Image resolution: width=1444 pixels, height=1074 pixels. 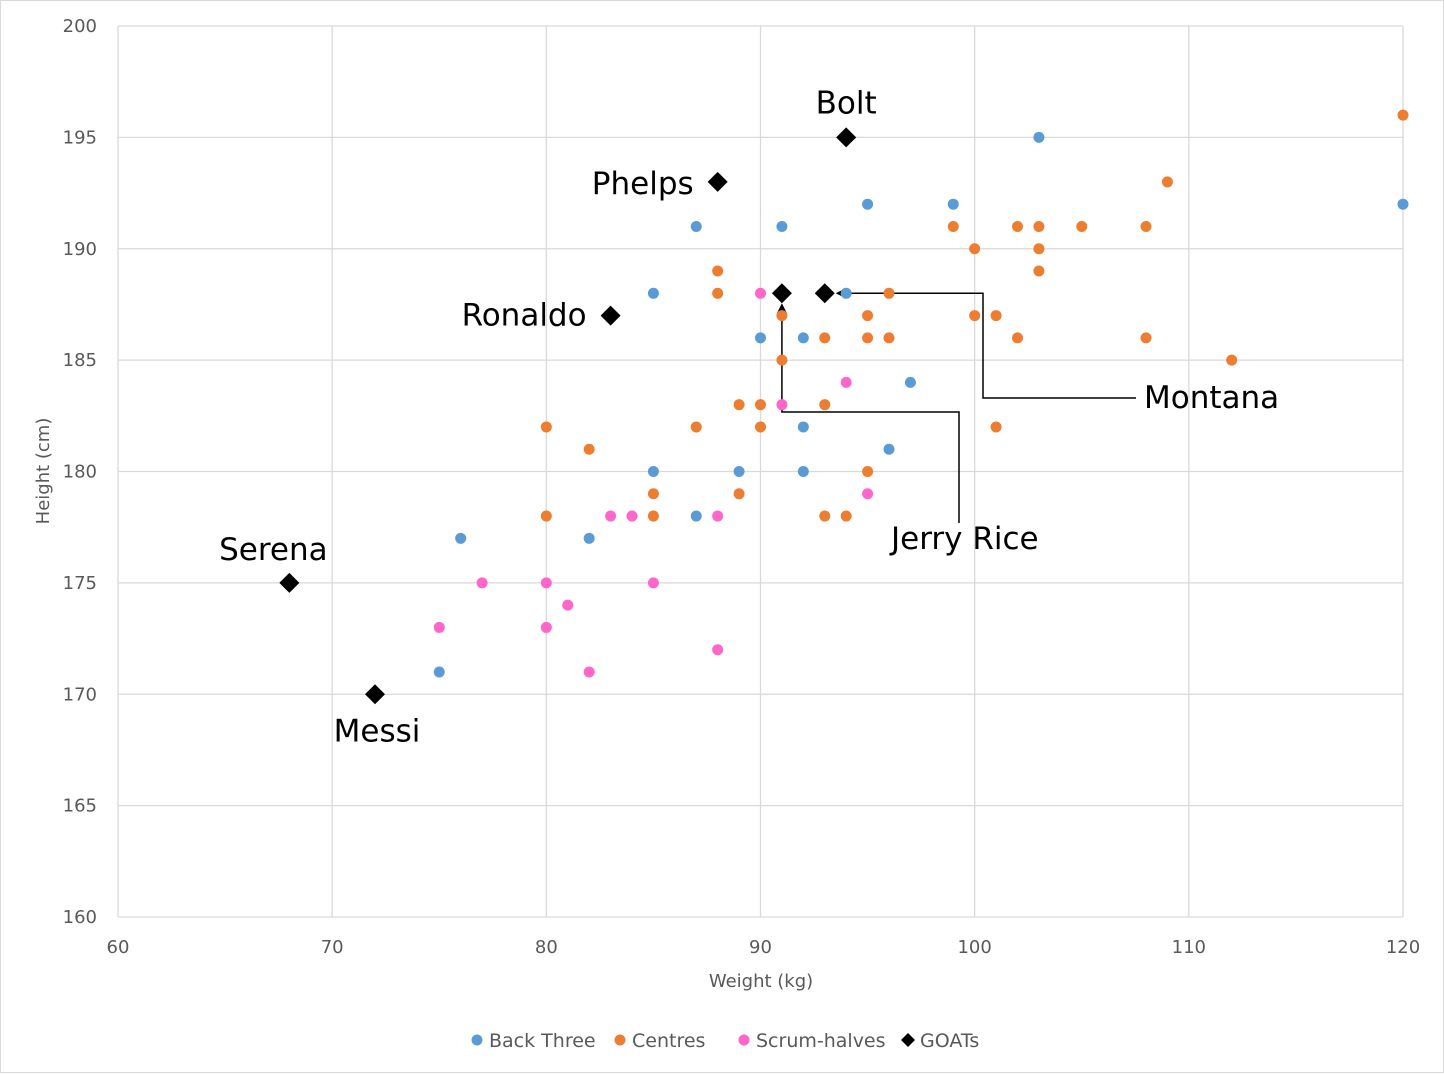 What do you see at coordinates (477, 1040) in the screenshot?
I see `legend-marker-back-three` at bounding box center [477, 1040].